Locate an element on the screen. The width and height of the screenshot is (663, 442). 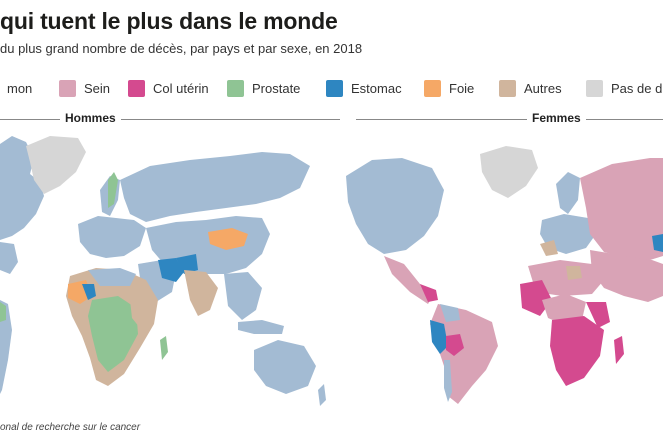
legend-swatch-stomach is located at coordinates (334, 88).